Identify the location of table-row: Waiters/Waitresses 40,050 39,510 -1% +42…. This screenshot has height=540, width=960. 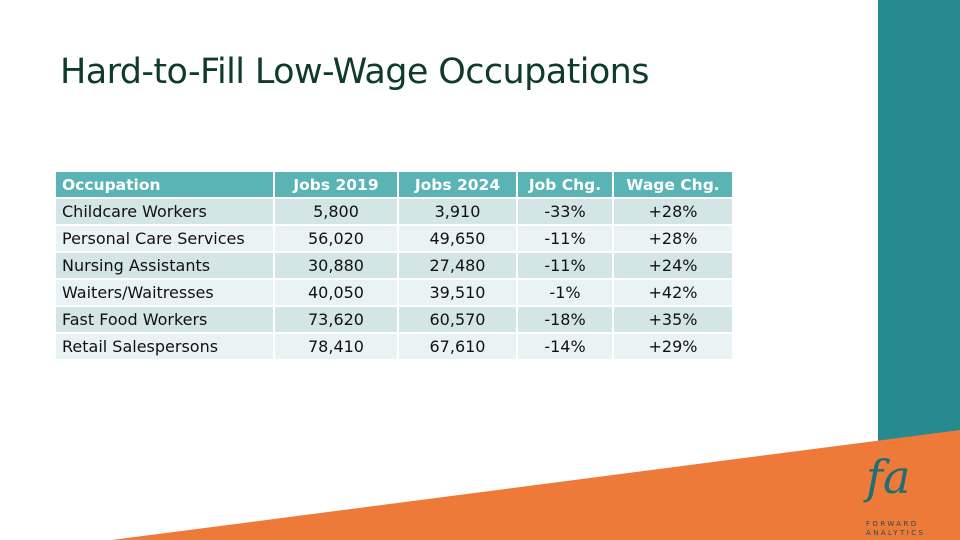
(394, 292).